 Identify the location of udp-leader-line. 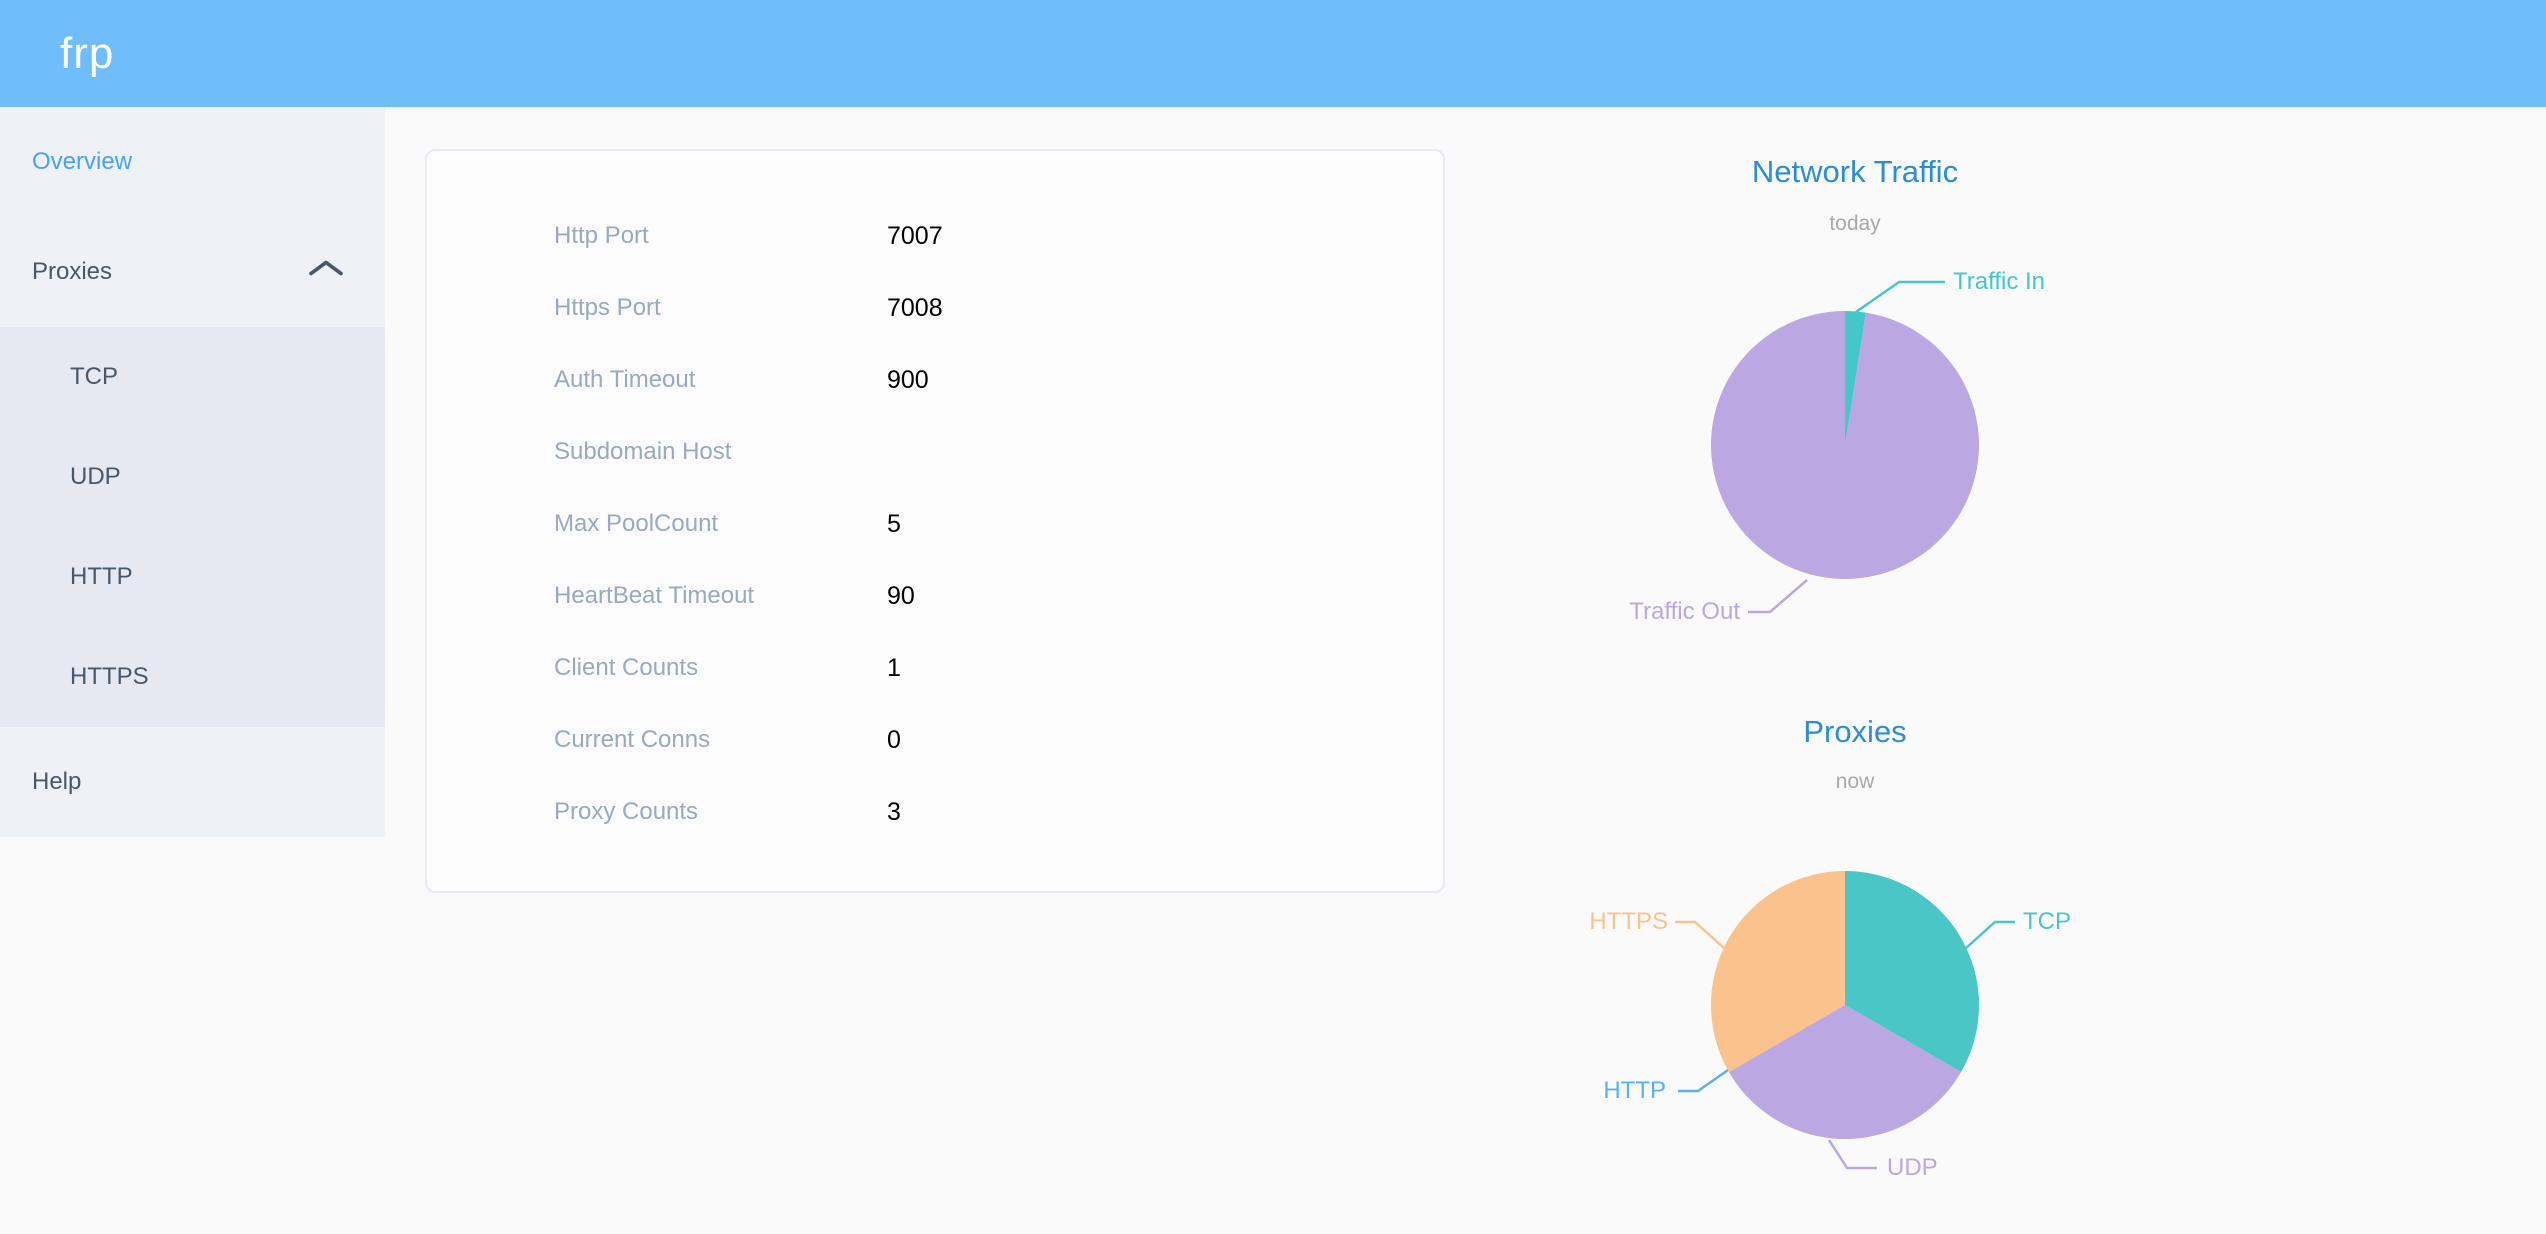
(1852, 1154).